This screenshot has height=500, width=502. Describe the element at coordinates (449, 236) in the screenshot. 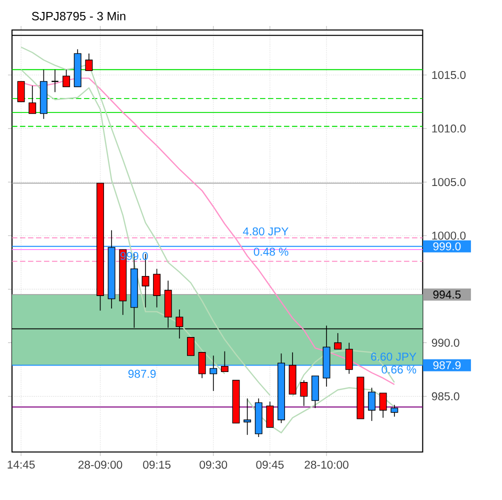

I see `y-tick-label: 1000.0` at that location.